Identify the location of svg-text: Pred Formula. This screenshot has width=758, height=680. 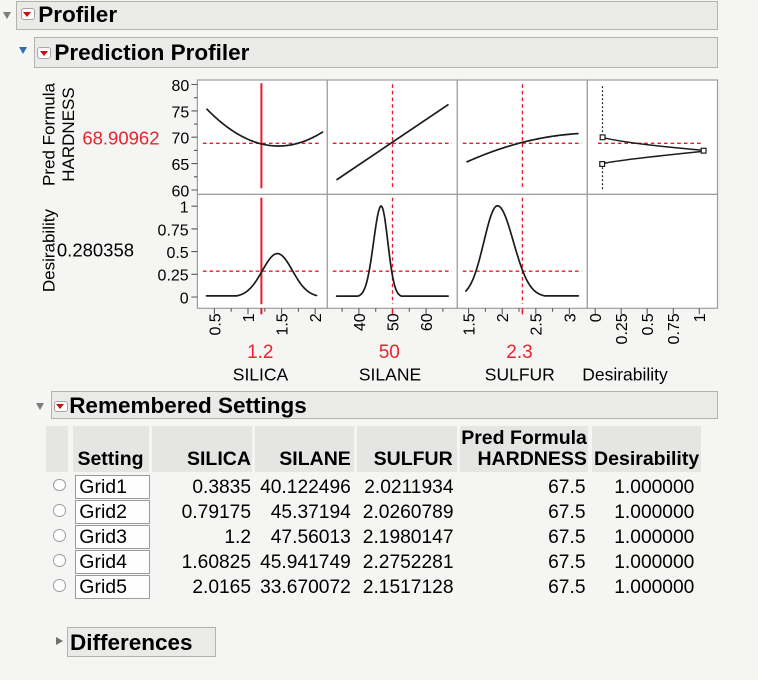
(49, 134).